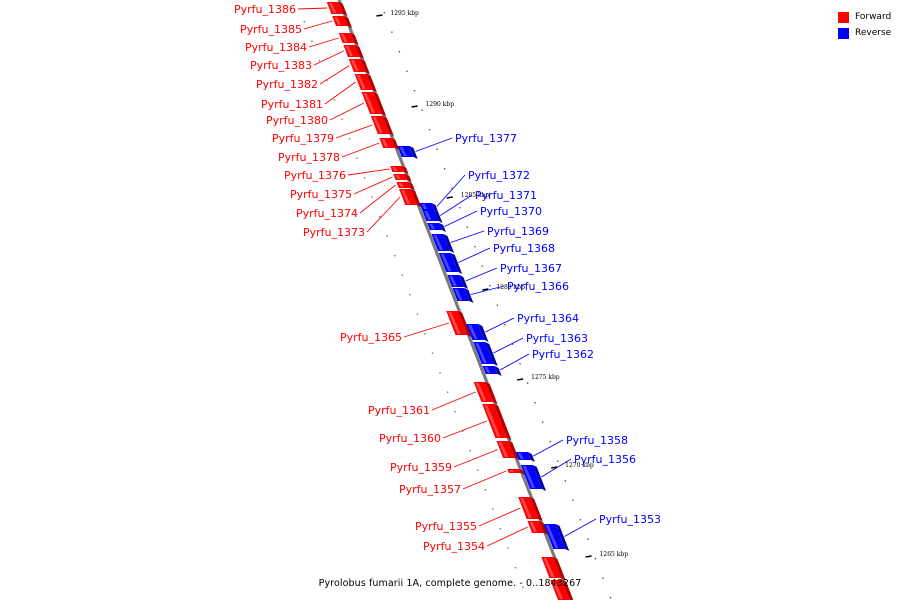 The width and height of the screenshot is (900, 605). Describe the element at coordinates (446, 526) in the screenshot. I see `gene-label: Pyrfu_1355` at that location.